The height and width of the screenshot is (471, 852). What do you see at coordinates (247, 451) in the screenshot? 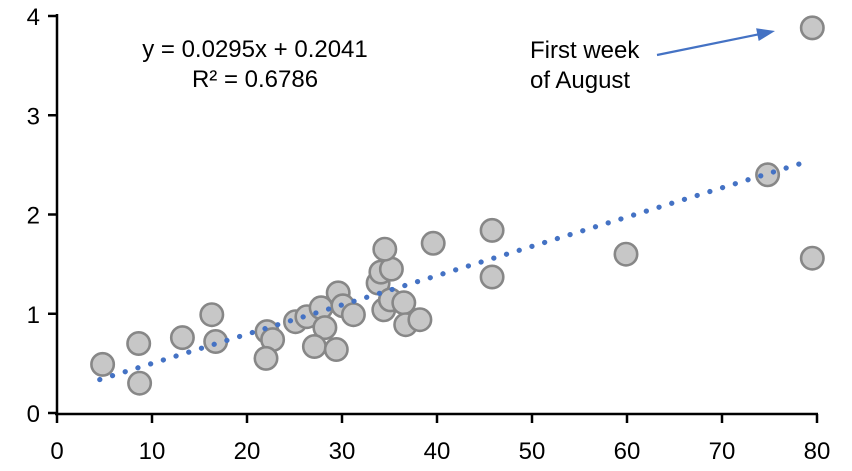
I see `x-tick-label: 20` at bounding box center [247, 451].